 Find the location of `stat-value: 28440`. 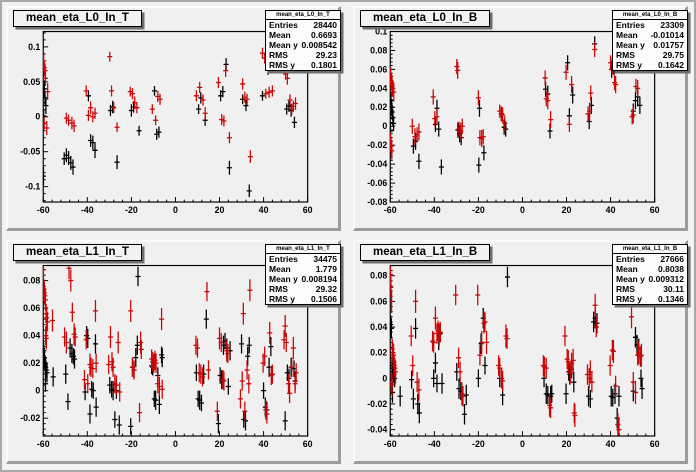

stat-value: 28440 is located at coordinates (325, 25).